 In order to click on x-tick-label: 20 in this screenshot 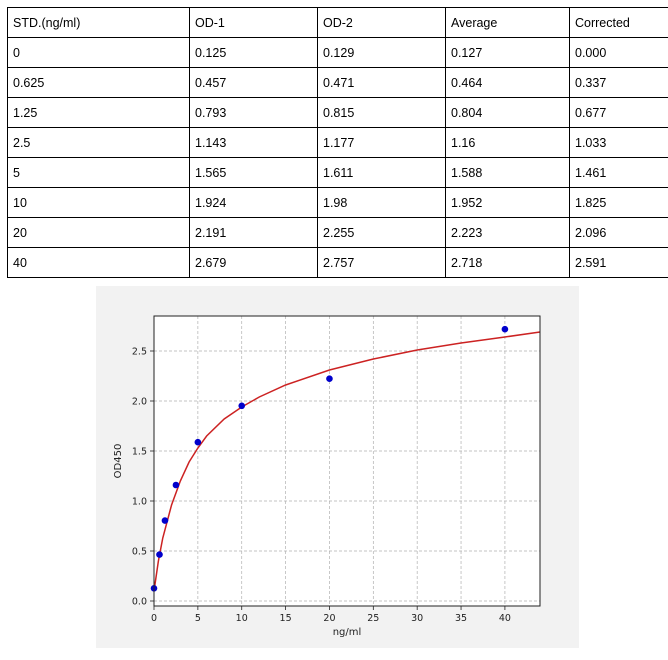, I will do `click(329, 618)`.